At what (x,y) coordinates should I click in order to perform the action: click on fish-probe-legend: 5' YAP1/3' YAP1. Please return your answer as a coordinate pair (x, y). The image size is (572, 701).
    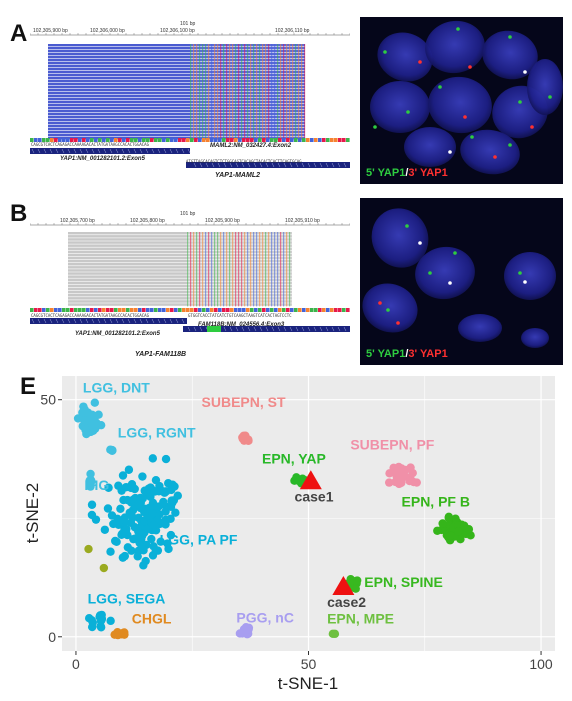
    Looking at the image, I should click on (407, 354).